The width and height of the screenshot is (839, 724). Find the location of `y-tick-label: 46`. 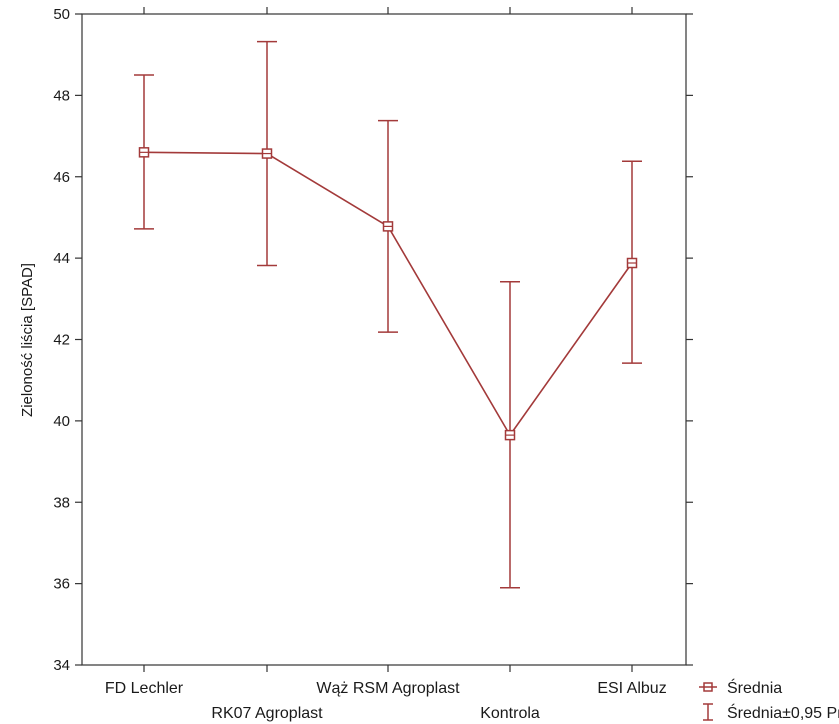

y-tick-label: 46 is located at coordinates (61, 177).